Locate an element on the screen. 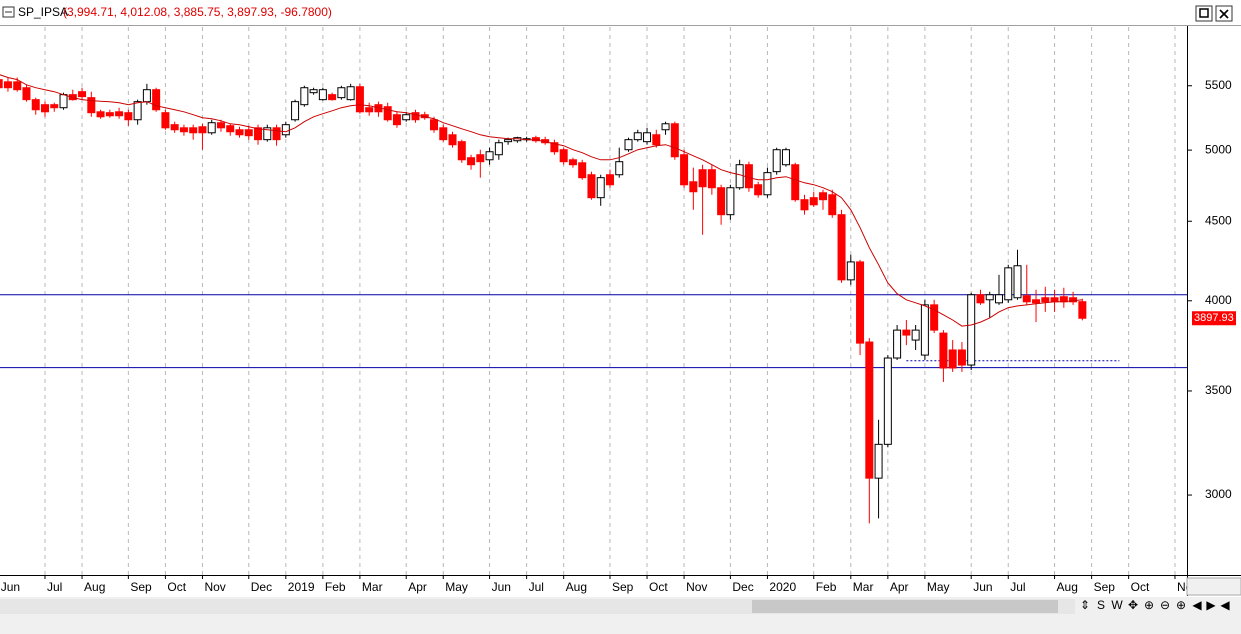  y-tick-label: 3500 is located at coordinates (1218, 390).